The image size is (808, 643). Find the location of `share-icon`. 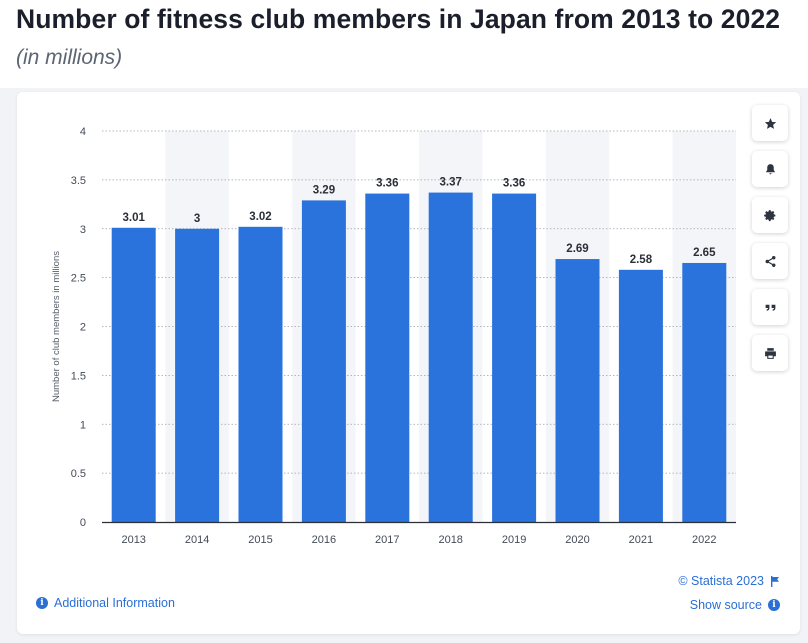

share-icon is located at coordinates (770, 261).